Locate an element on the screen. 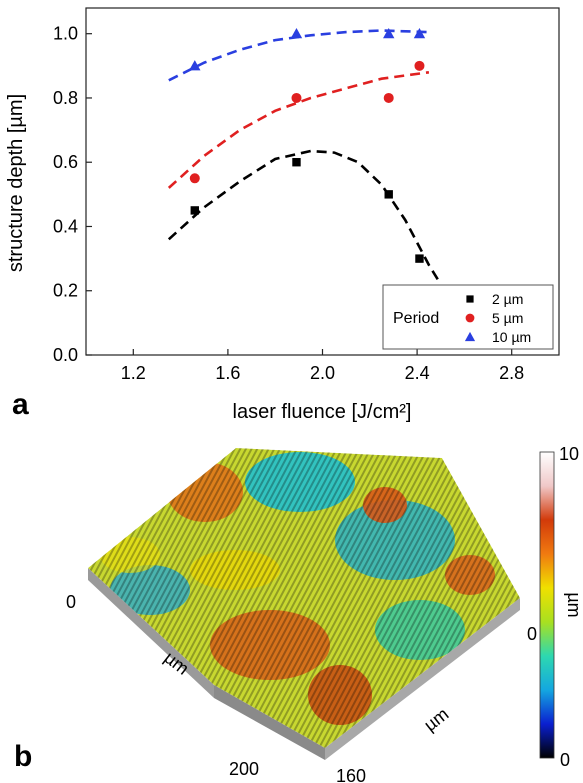 This screenshot has height=783, width=583. surface-side-front is located at coordinates (269, 722).